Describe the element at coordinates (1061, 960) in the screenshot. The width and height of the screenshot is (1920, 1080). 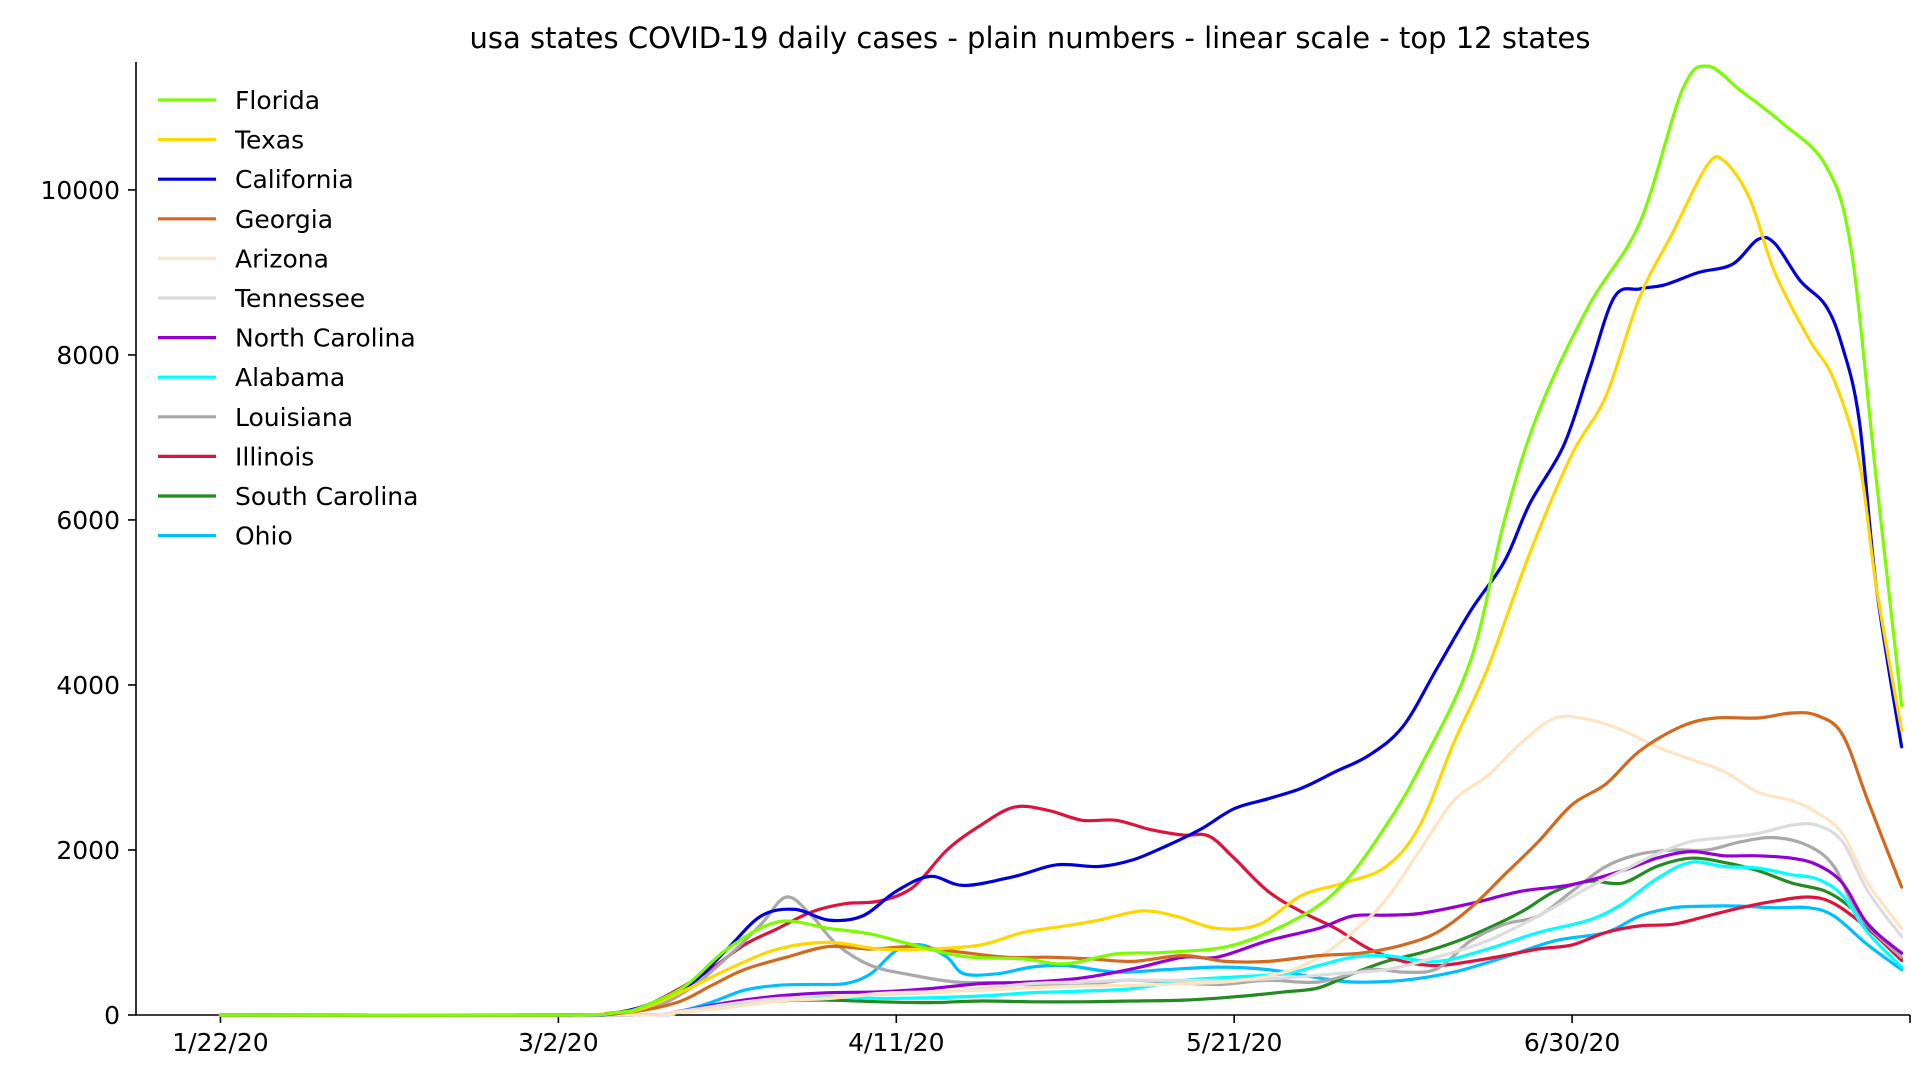
I see `series-line-ohio` at that location.